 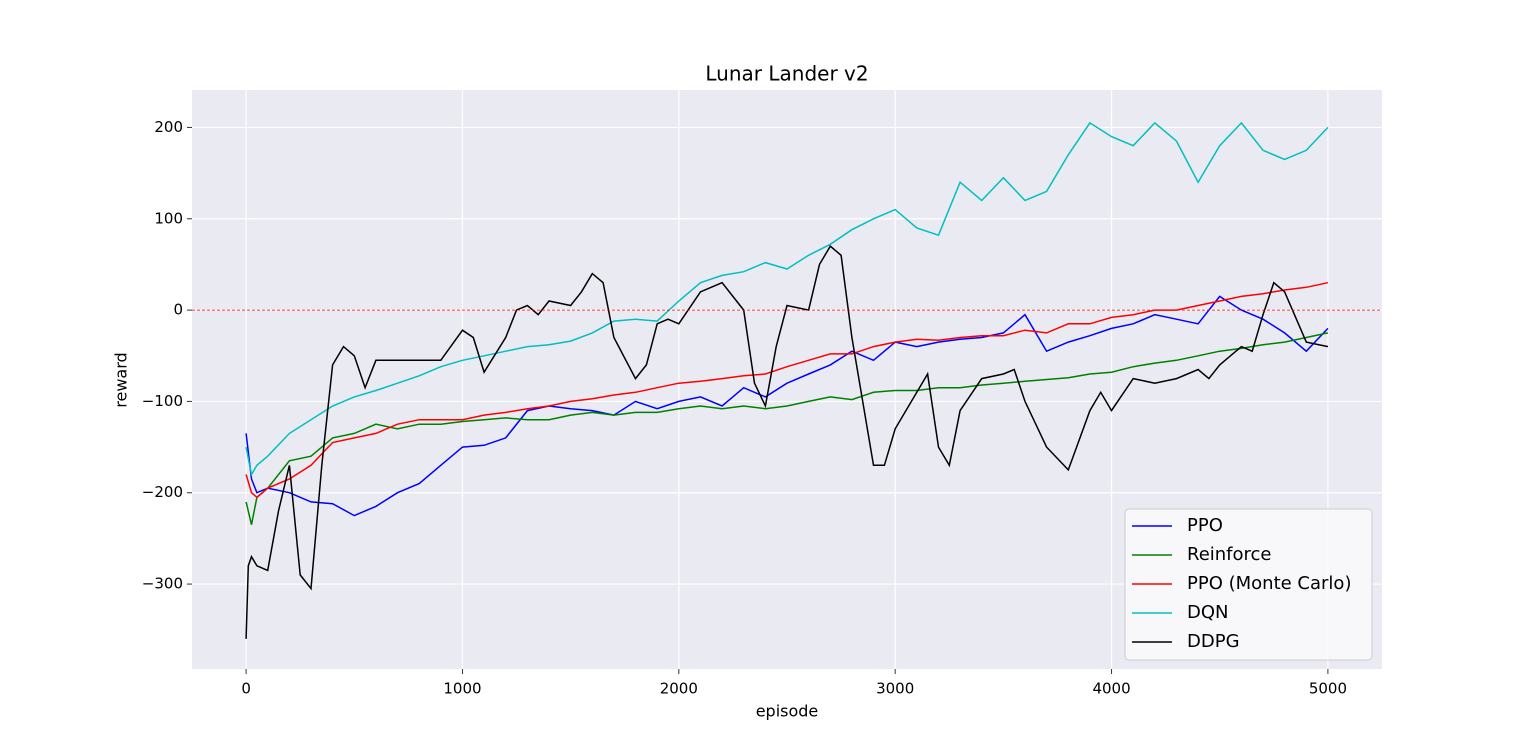 What do you see at coordinates (895, 689) in the screenshot?
I see `x-tick-label: 3000` at bounding box center [895, 689].